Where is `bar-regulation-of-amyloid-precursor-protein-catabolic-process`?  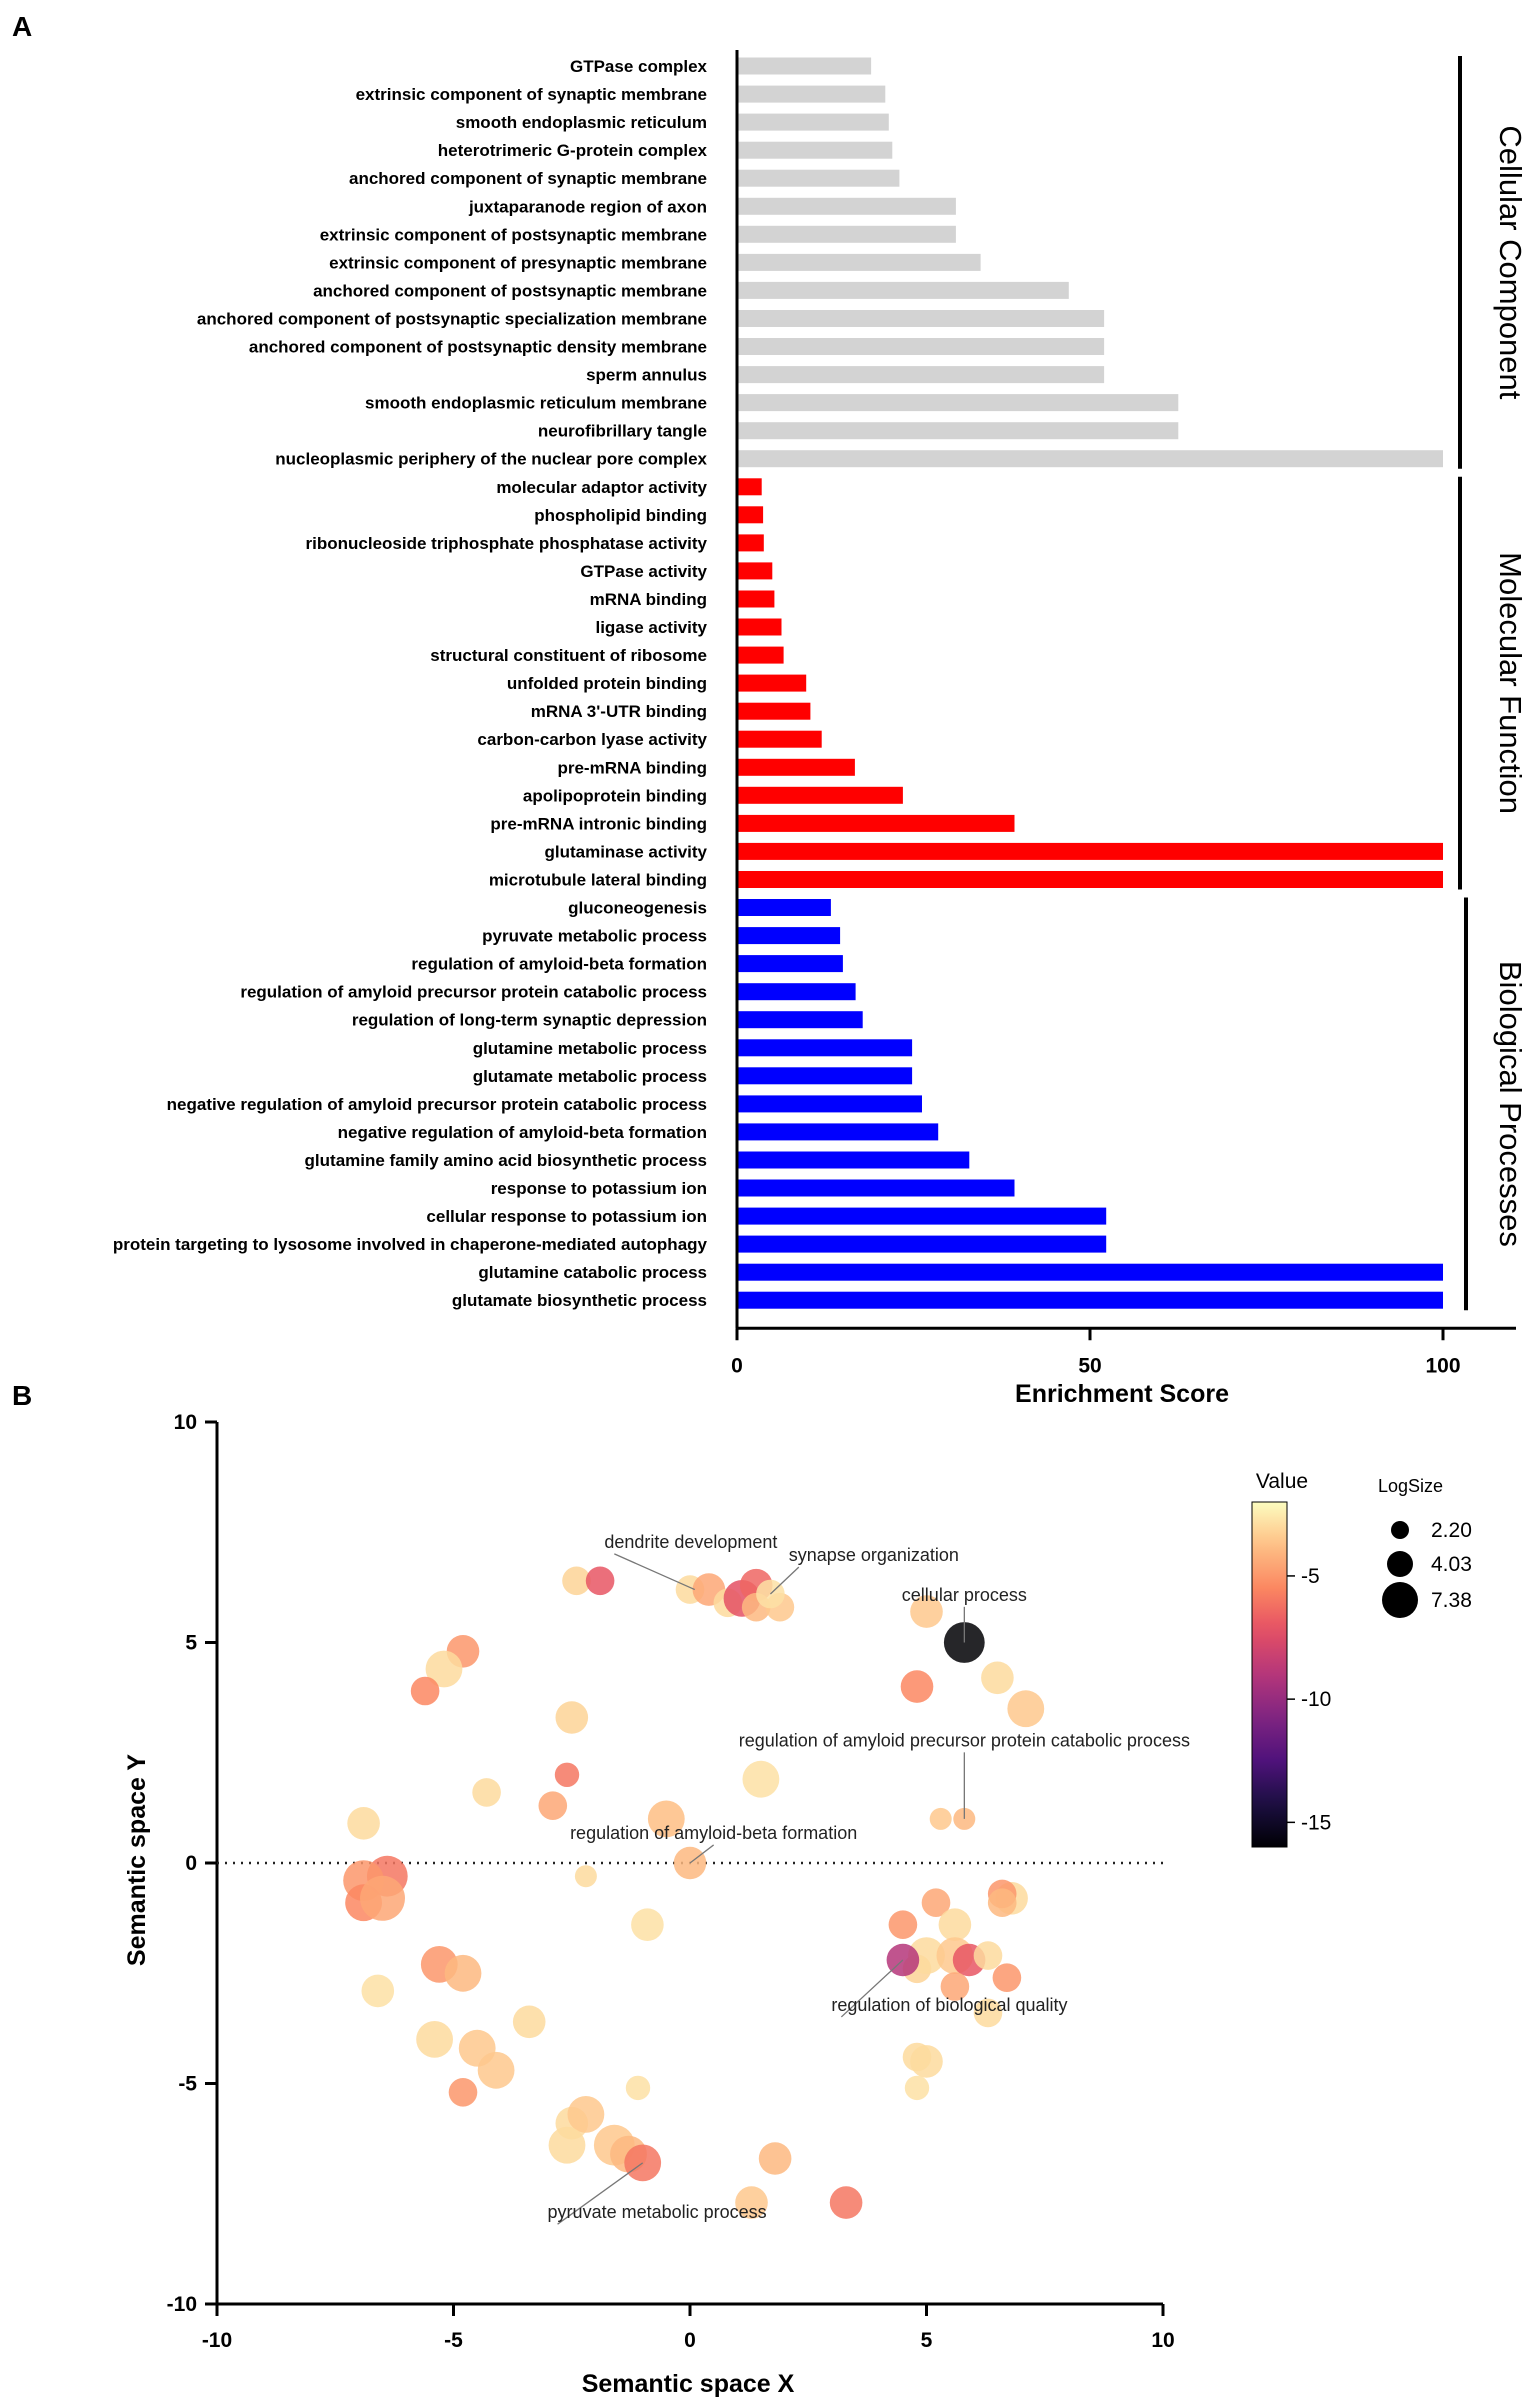 bar-regulation-of-amyloid-precursor-protein-catabolic-process is located at coordinates (796, 992).